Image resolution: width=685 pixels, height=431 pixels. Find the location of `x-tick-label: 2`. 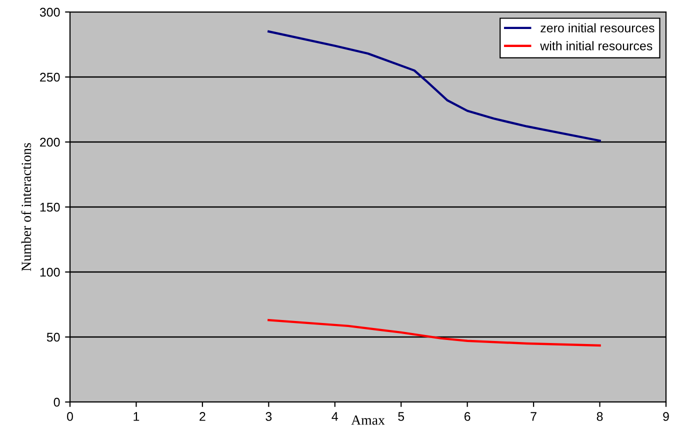

x-tick-label: 2 is located at coordinates (203, 416).